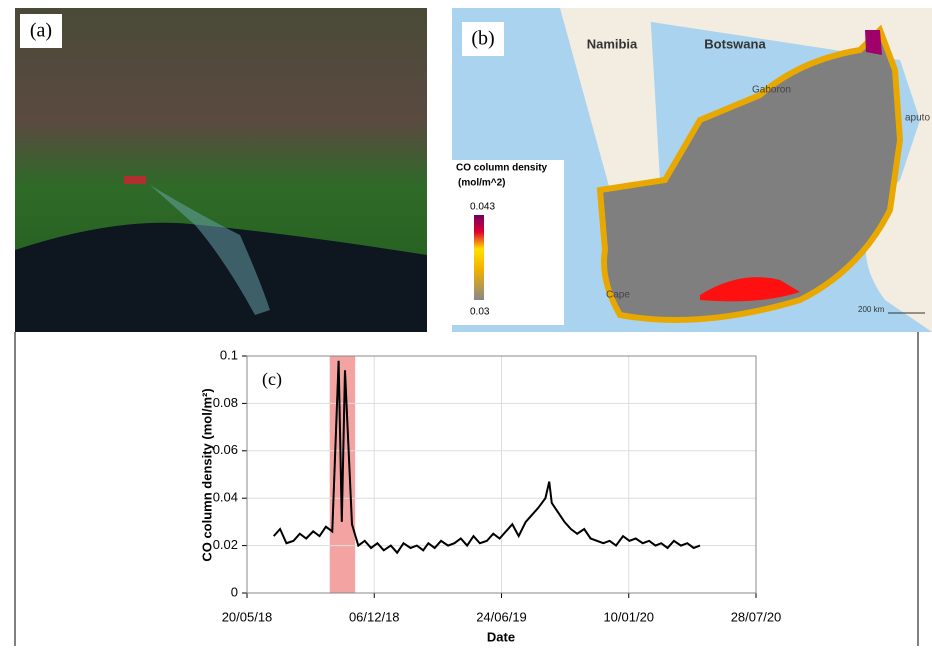 Image resolution: width=932 pixels, height=651 pixels. Describe the element at coordinates (210, 250) in the screenshot. I see `smoke-plume` at that location.